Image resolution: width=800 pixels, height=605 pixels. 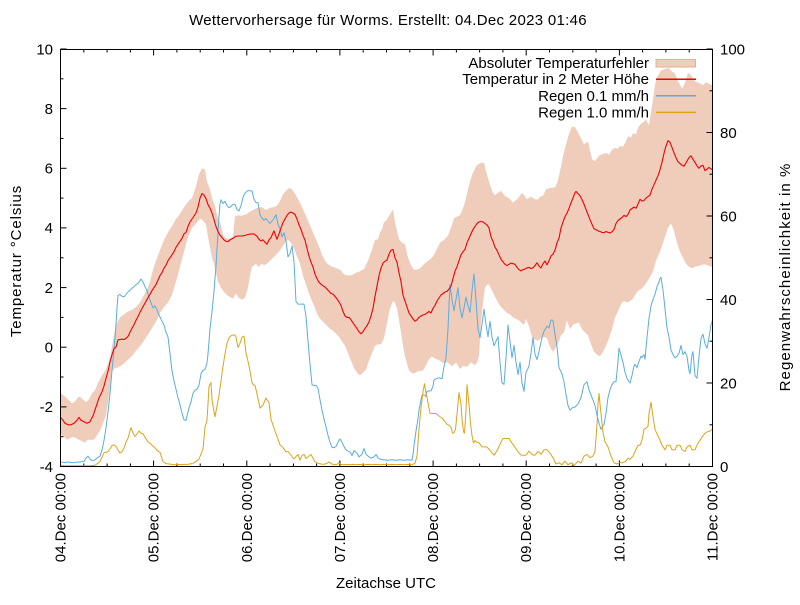 What do you see at coordinates (732, 49) in the screenshot?
I see `svg-text: 100` at bounding box center [732, 49].